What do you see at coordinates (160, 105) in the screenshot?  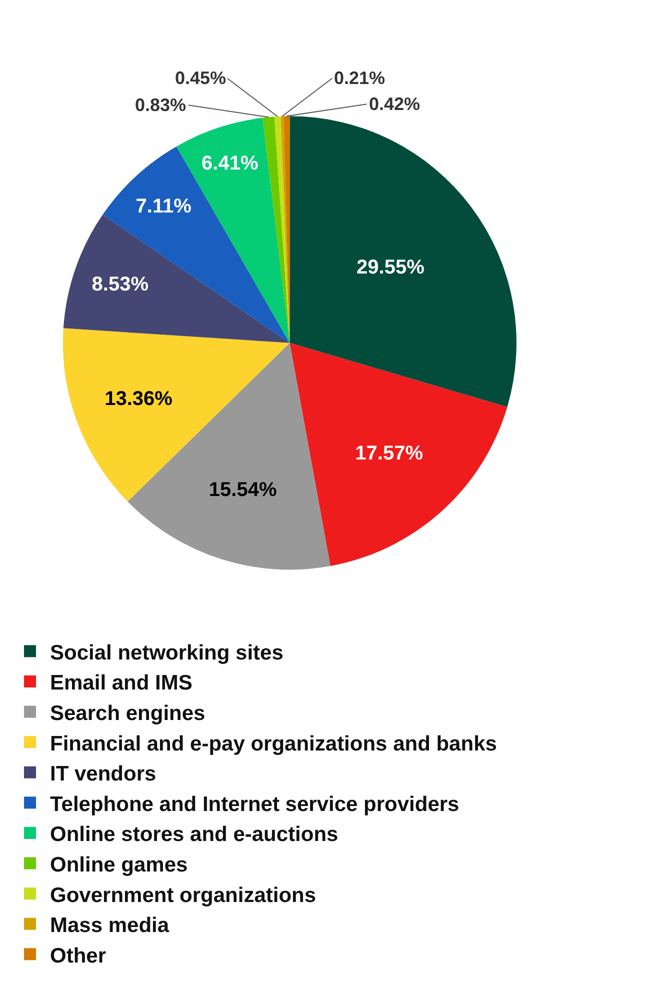 I see `data-label: 0.83%` at bounding box center [160, 105].